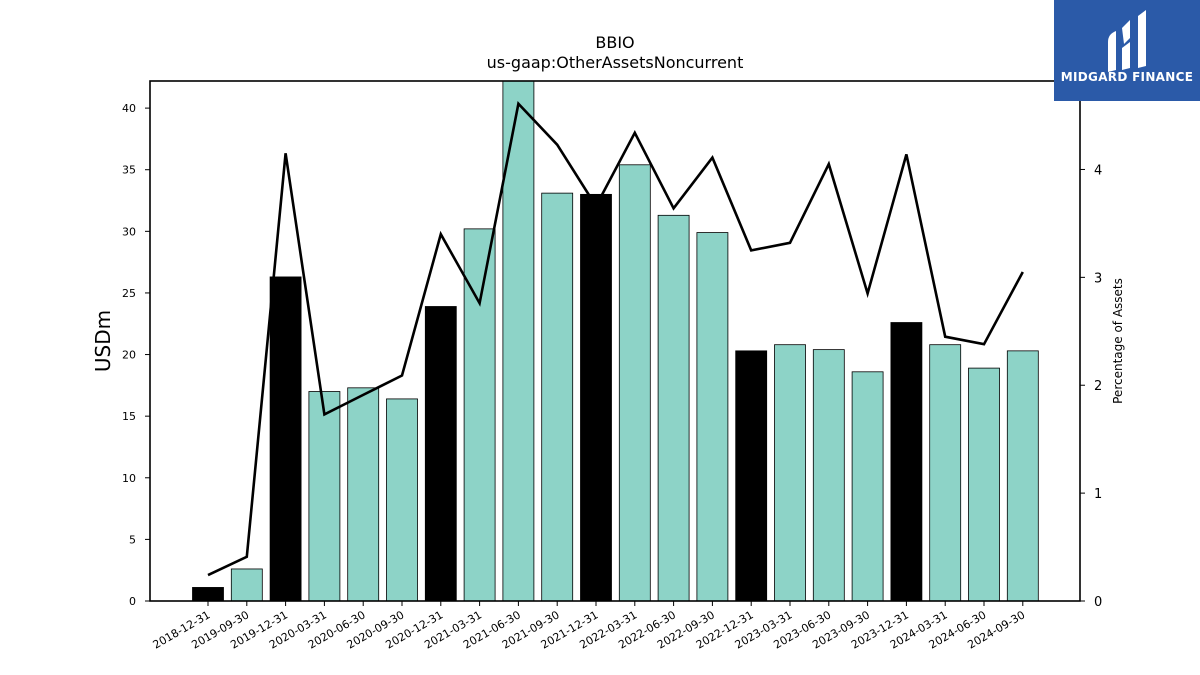 The height and width of the screenshot is (675, 1200). Describe the element at coordinates (129, 293) in the screenshot. I see `y-tick-label: 25` at that location.